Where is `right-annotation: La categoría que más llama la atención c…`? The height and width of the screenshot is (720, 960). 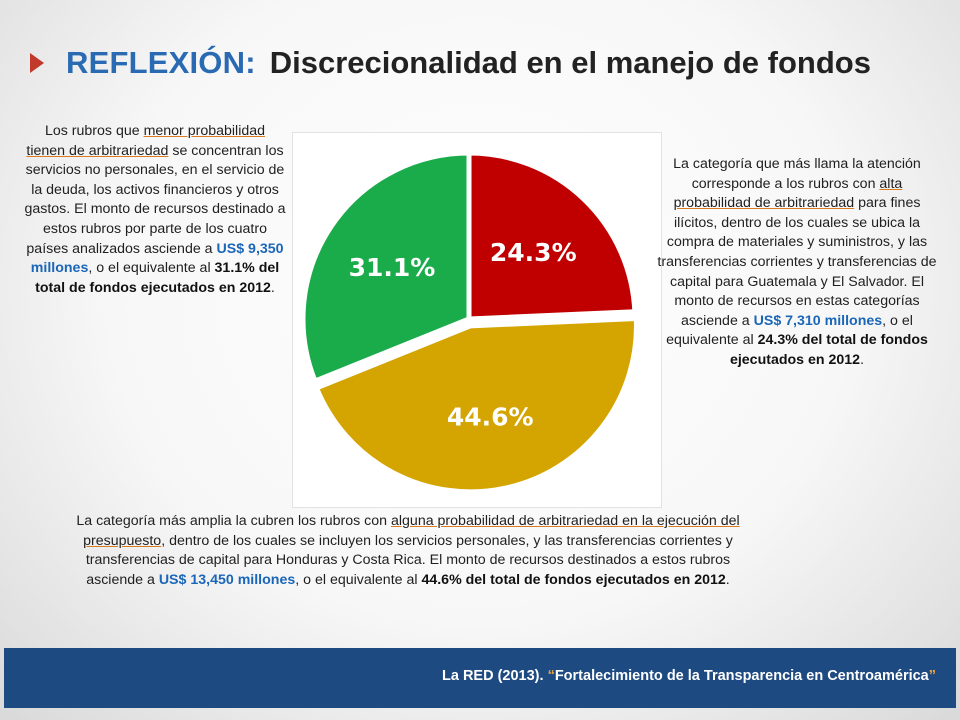
right-annotation: La categoría que más llama la atención c… is located at coordinates (797, 262).